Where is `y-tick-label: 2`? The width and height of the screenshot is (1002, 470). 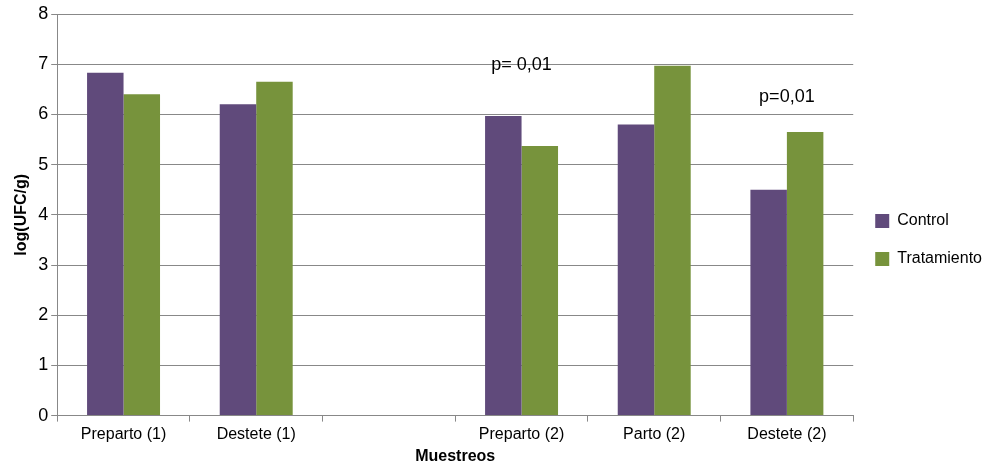 y-tick-label: 2 is located at coordinates (43, 314).